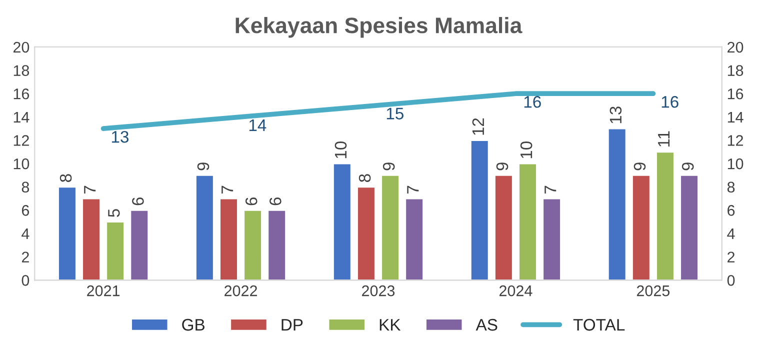 The height and width of the screenshot is (348, 768). I want to click on data-label: 5, so click(114, 213).